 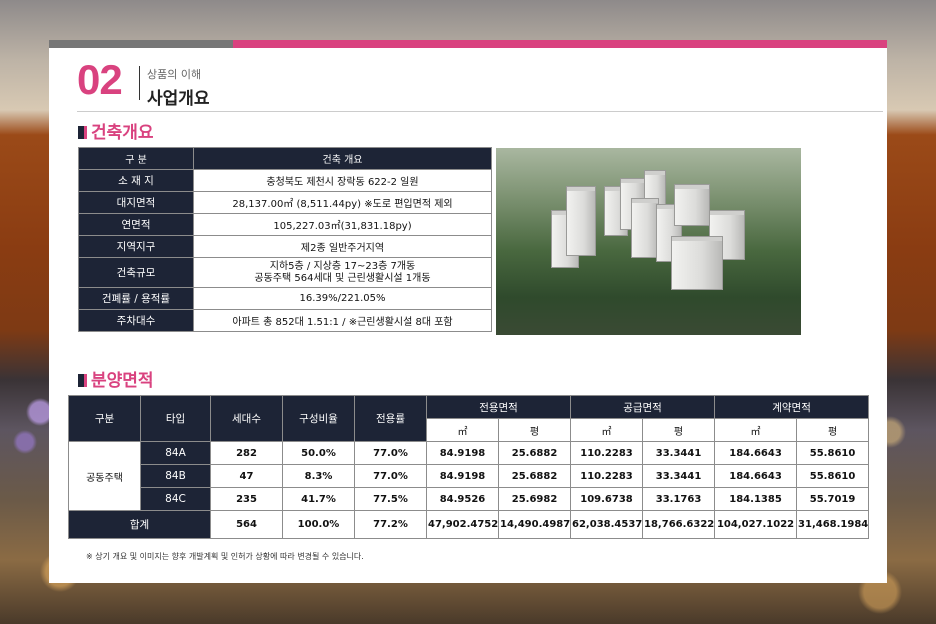 What do you see at coordinates (104, 418) in the screenshot?
I see `header-category: 구분` at bounding box center [104, 418].